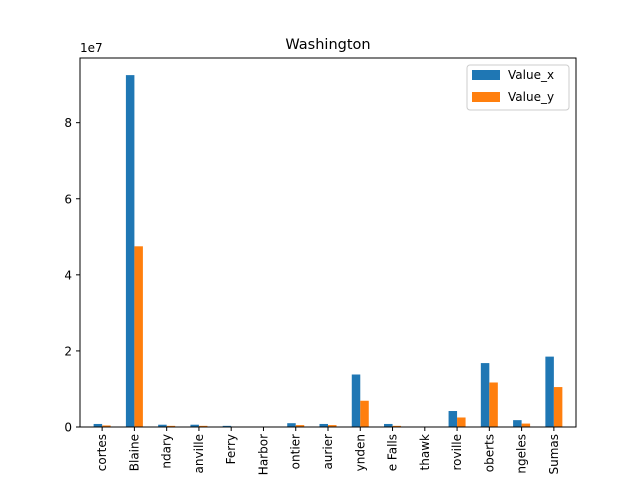 This screenshot has height=480, width=640. I want to click on x-tick-label: e Falls, so click(393, 452).